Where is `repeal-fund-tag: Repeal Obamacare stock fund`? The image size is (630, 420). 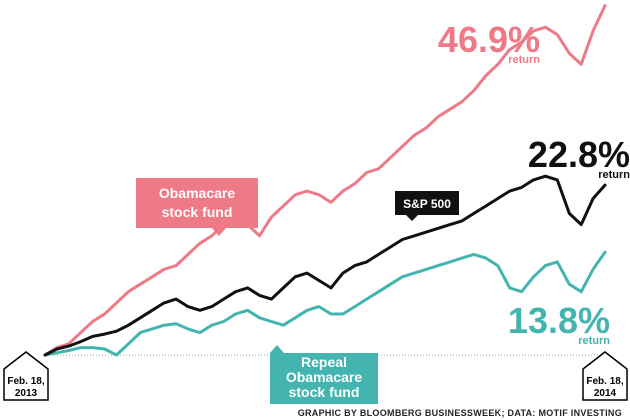
repeal-fund-tag: Repeal Obamacare stock fund is located at coordinates (324, 374).